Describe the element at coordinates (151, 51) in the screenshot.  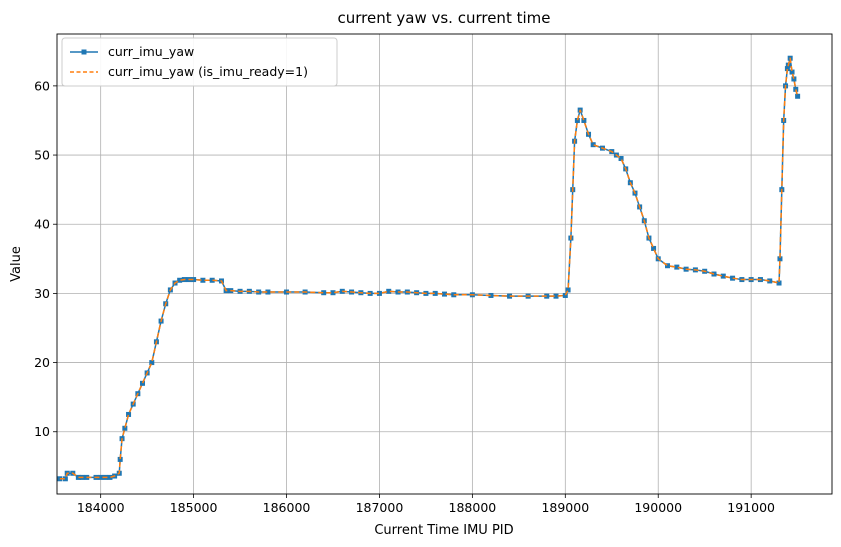
I see `legend-label-series-1: curr_imu_yaw` at that location.